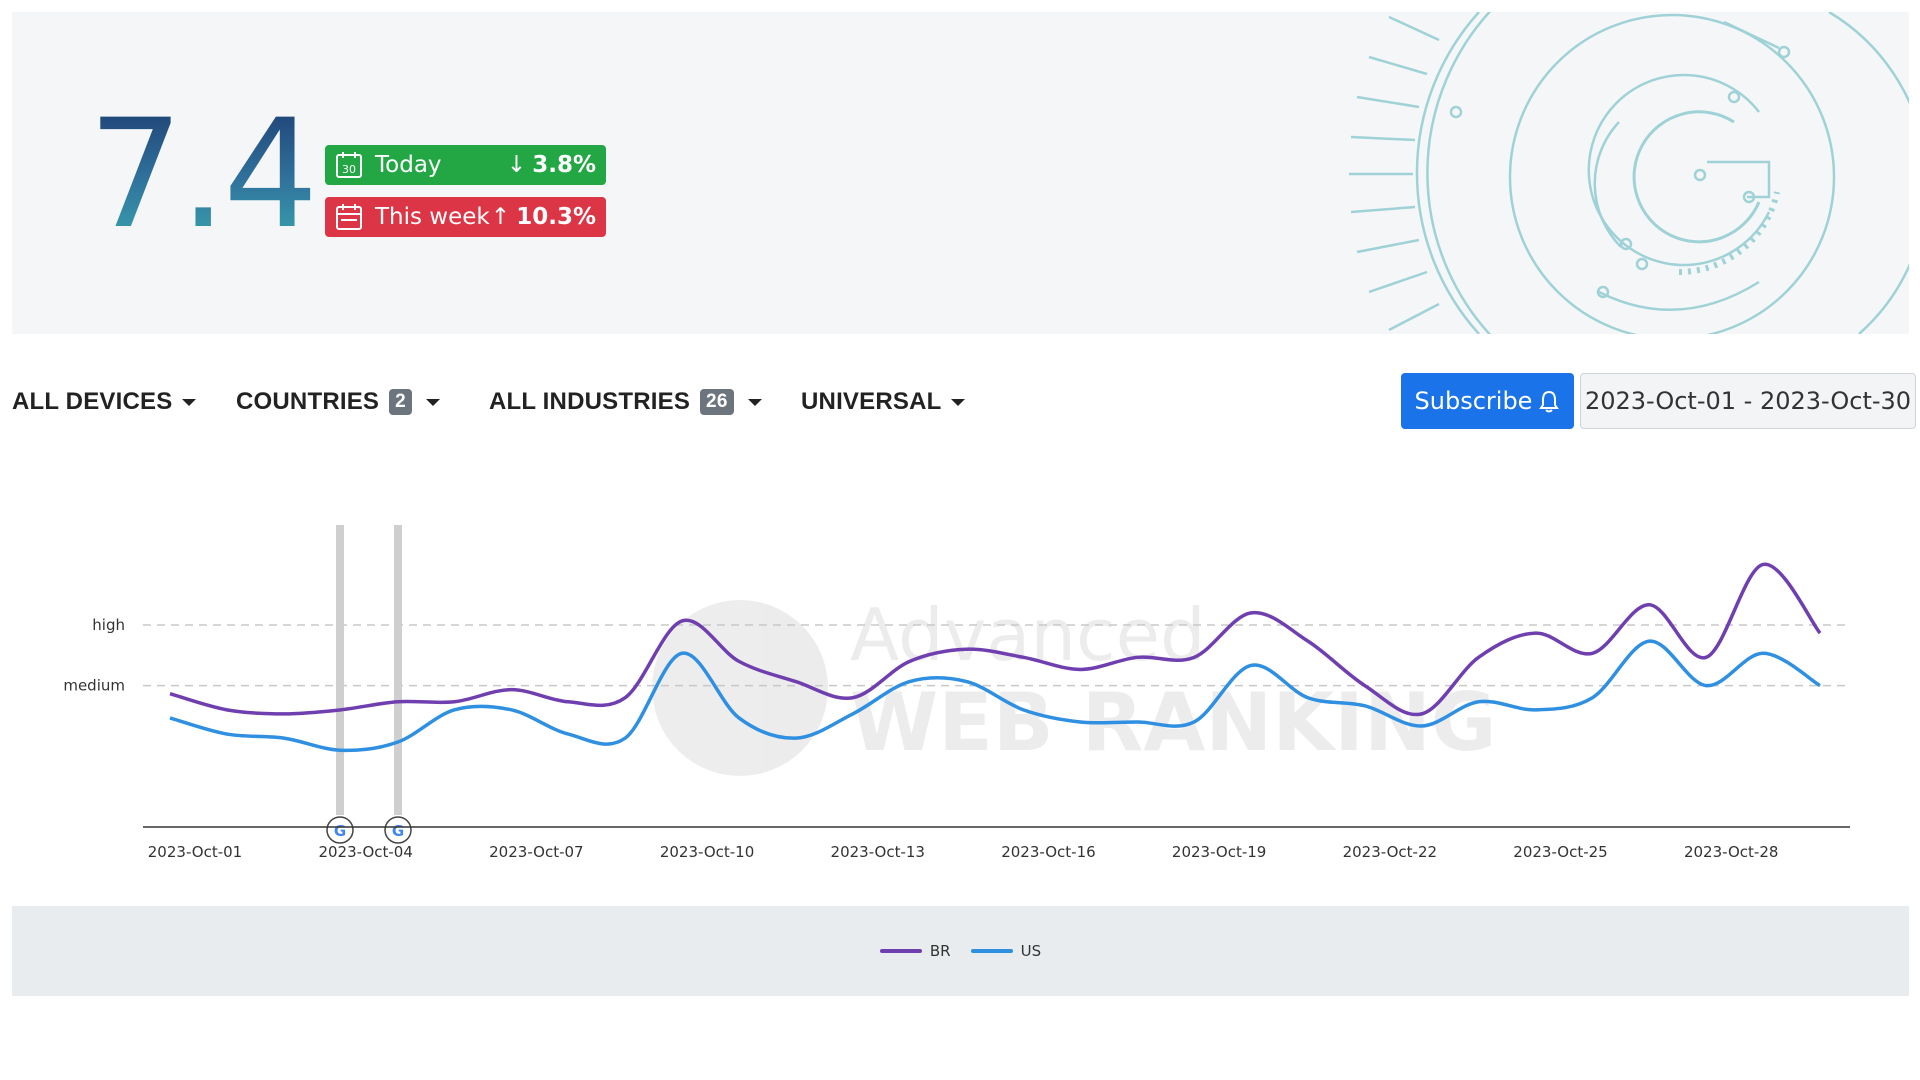 The width and height of the screenshot is (1920, 1080). I want to click on series-line-br, so click(995, 639).